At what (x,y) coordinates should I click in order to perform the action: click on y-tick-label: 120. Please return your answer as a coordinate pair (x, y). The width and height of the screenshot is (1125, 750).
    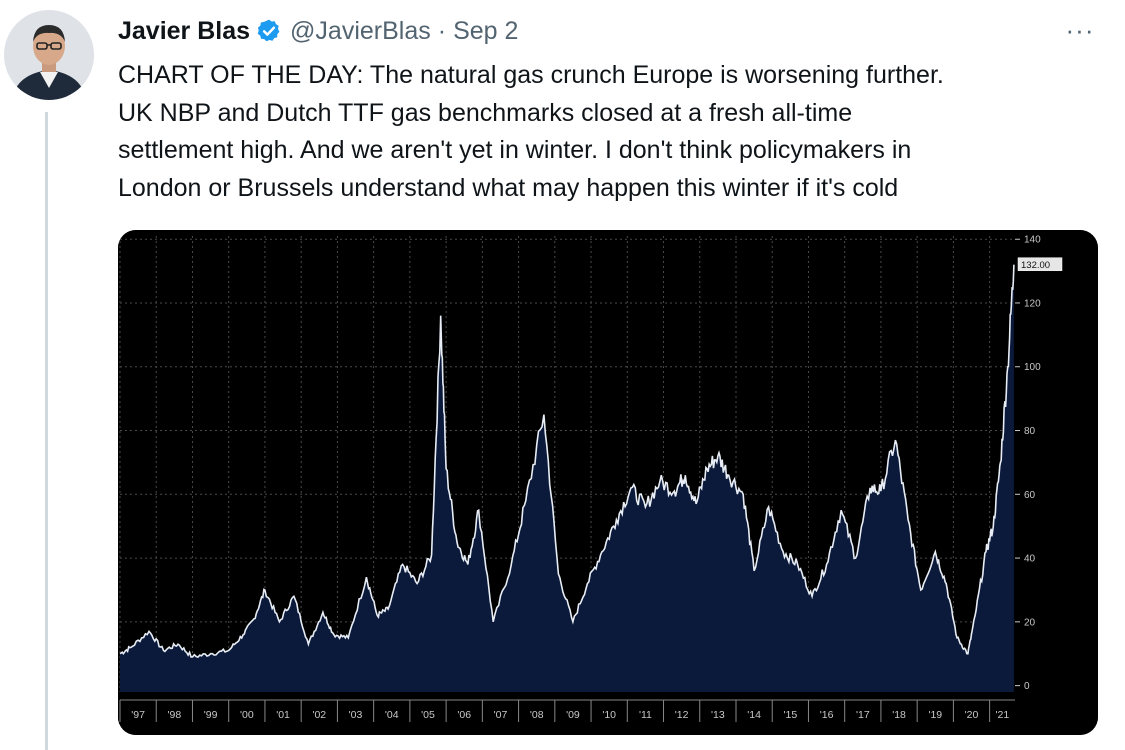
    Looking at the image, I should click on (1032, 303).